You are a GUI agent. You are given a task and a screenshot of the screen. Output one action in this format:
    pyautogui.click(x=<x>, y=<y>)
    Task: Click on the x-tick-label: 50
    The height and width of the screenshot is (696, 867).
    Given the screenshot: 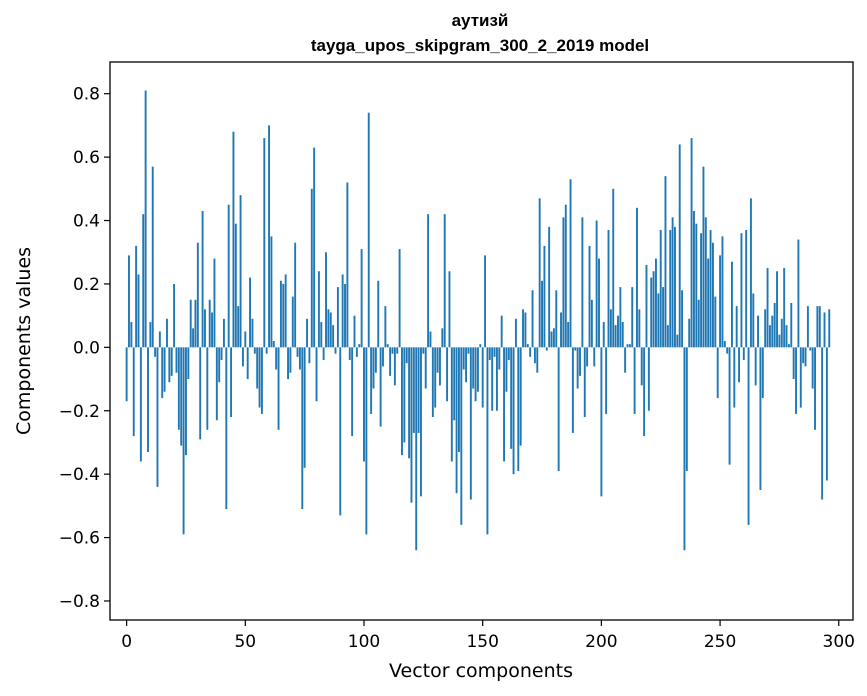 What is the action you would take?
    pyautogui.click(x=245, y=642)
    